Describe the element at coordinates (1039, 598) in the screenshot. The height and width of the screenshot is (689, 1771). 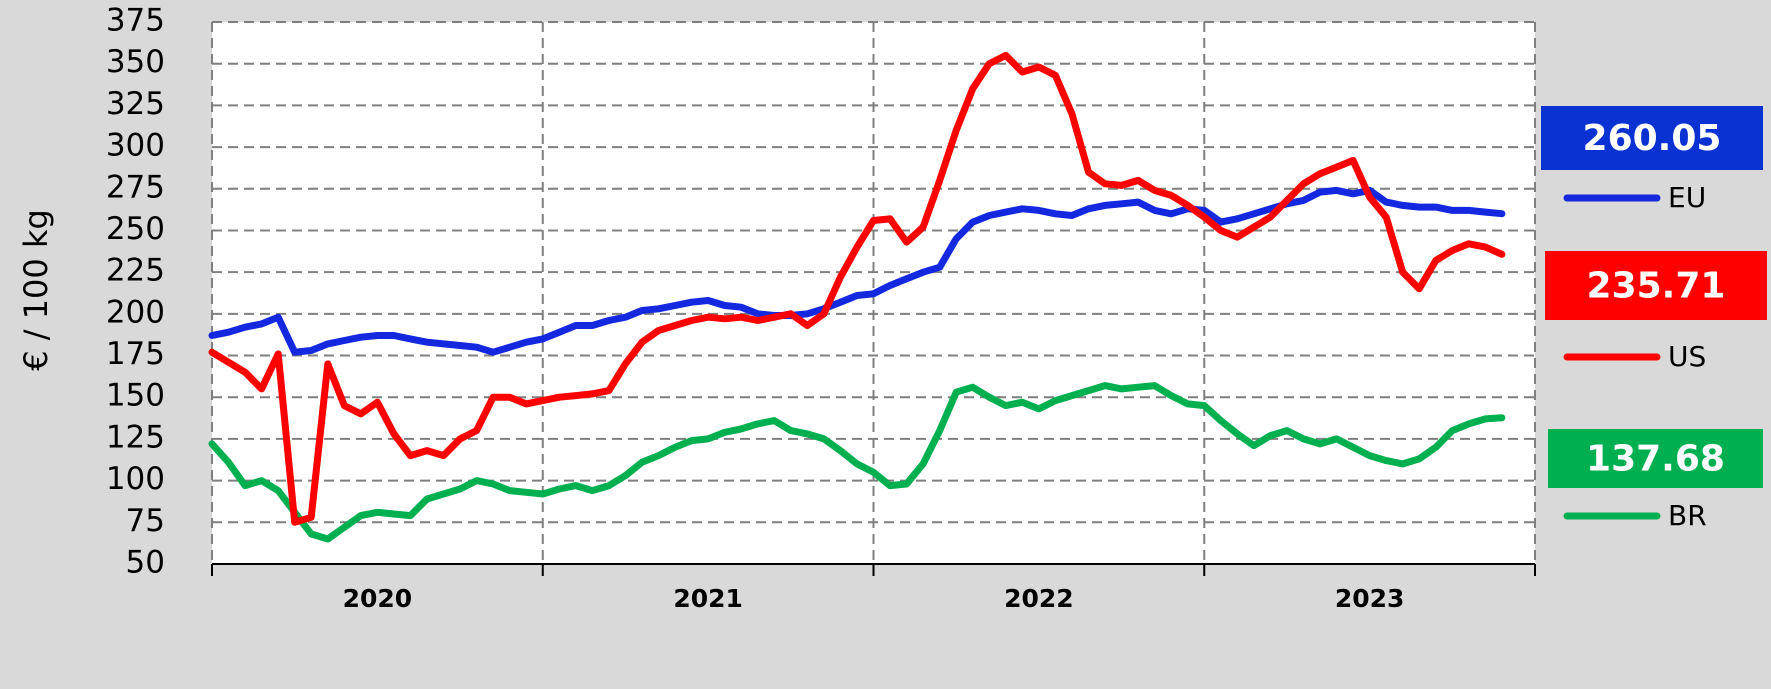
I see `x-category-label: 2022` at that location.